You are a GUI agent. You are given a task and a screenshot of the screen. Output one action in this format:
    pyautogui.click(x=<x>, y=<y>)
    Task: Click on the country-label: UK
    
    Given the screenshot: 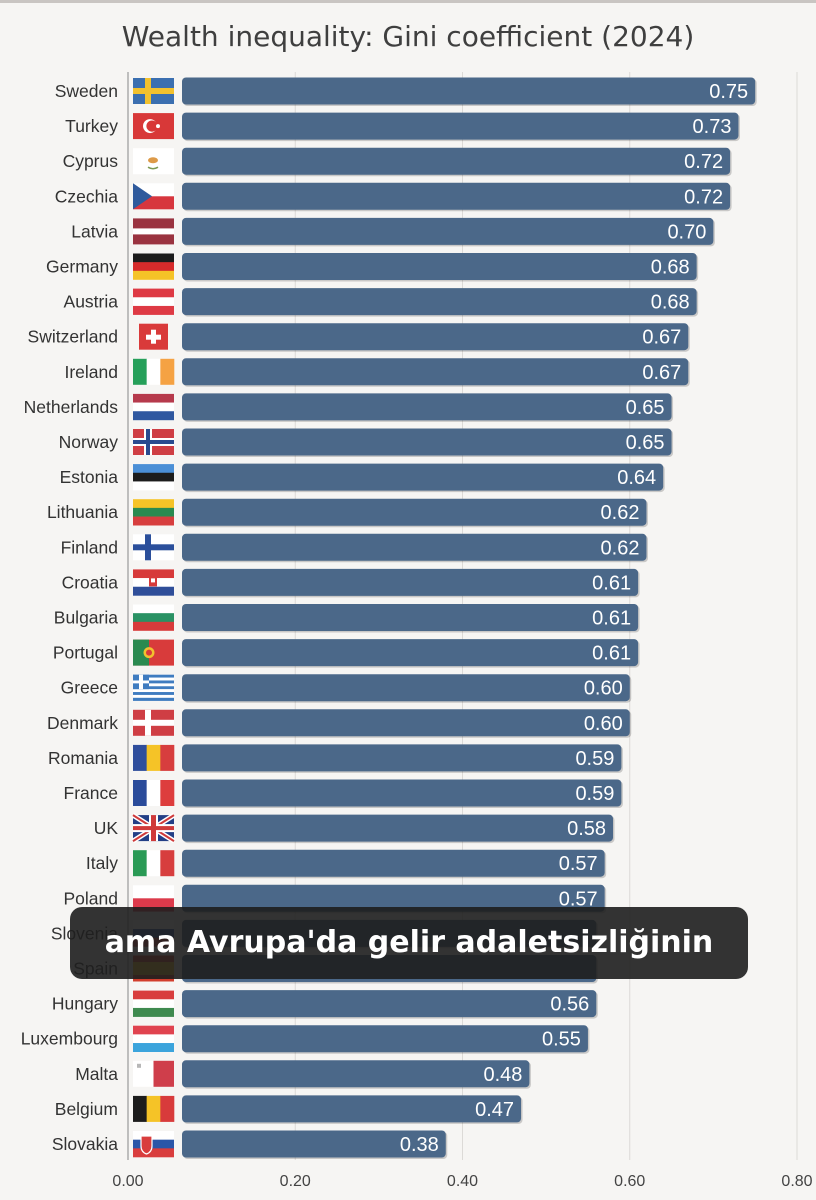 What is the action you would take?
    pyautogui.click(x=106, y=828)
    